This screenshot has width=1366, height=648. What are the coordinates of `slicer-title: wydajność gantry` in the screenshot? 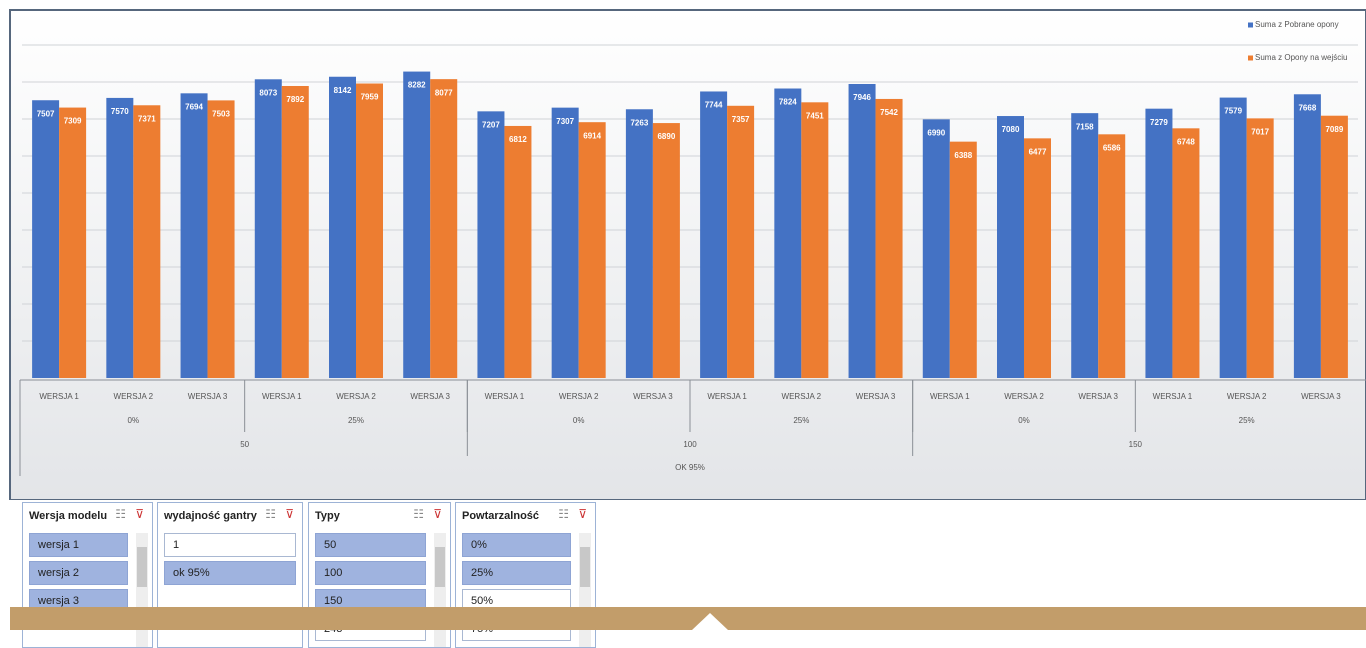 It's located at (210, 516).